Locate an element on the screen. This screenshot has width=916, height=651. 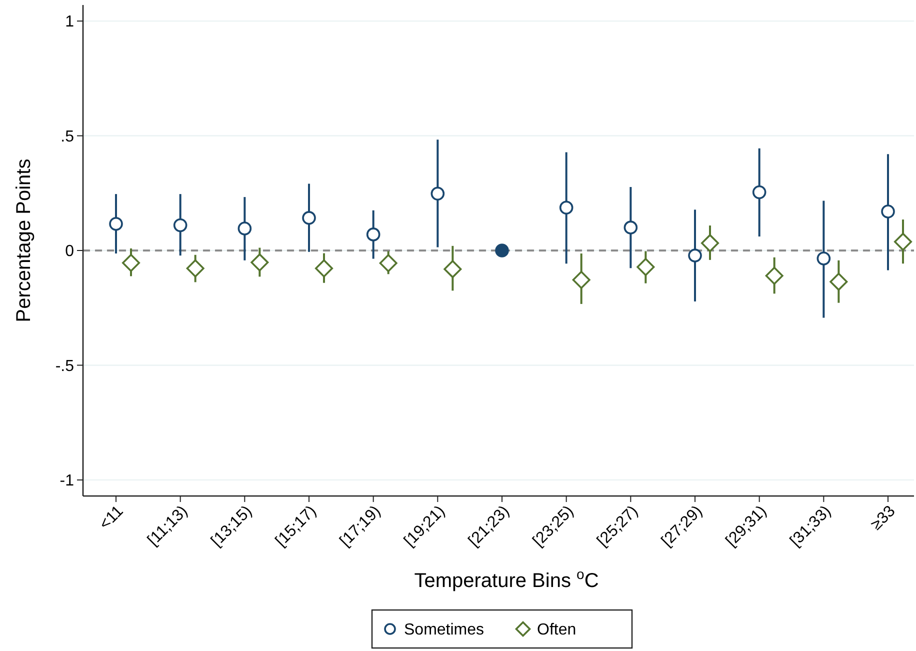
y-tick-label: -1 is located at coordinates (67, 481).